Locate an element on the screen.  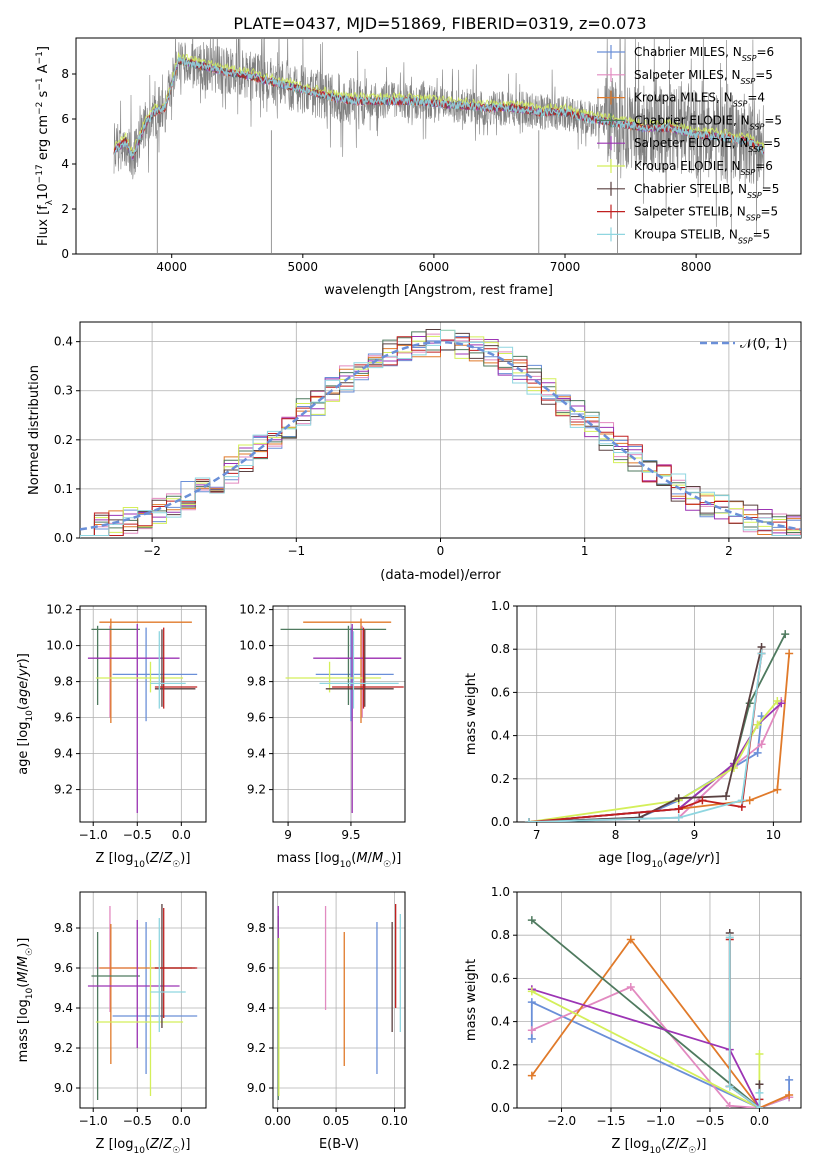
y-axis-label: Flux [fλ10−17 erg cm−2 s−1 A−1] is located at coordinates (45, 146).